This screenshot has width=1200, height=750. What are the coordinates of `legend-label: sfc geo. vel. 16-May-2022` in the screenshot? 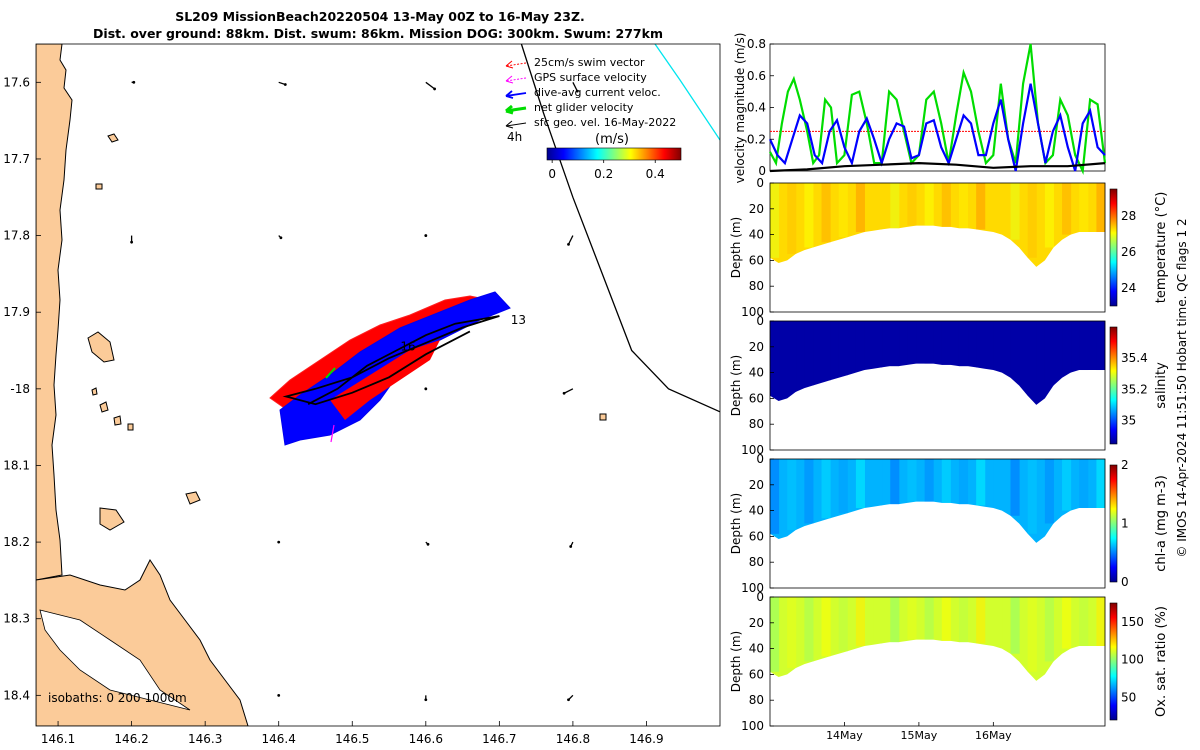 It's located at (605, 122).